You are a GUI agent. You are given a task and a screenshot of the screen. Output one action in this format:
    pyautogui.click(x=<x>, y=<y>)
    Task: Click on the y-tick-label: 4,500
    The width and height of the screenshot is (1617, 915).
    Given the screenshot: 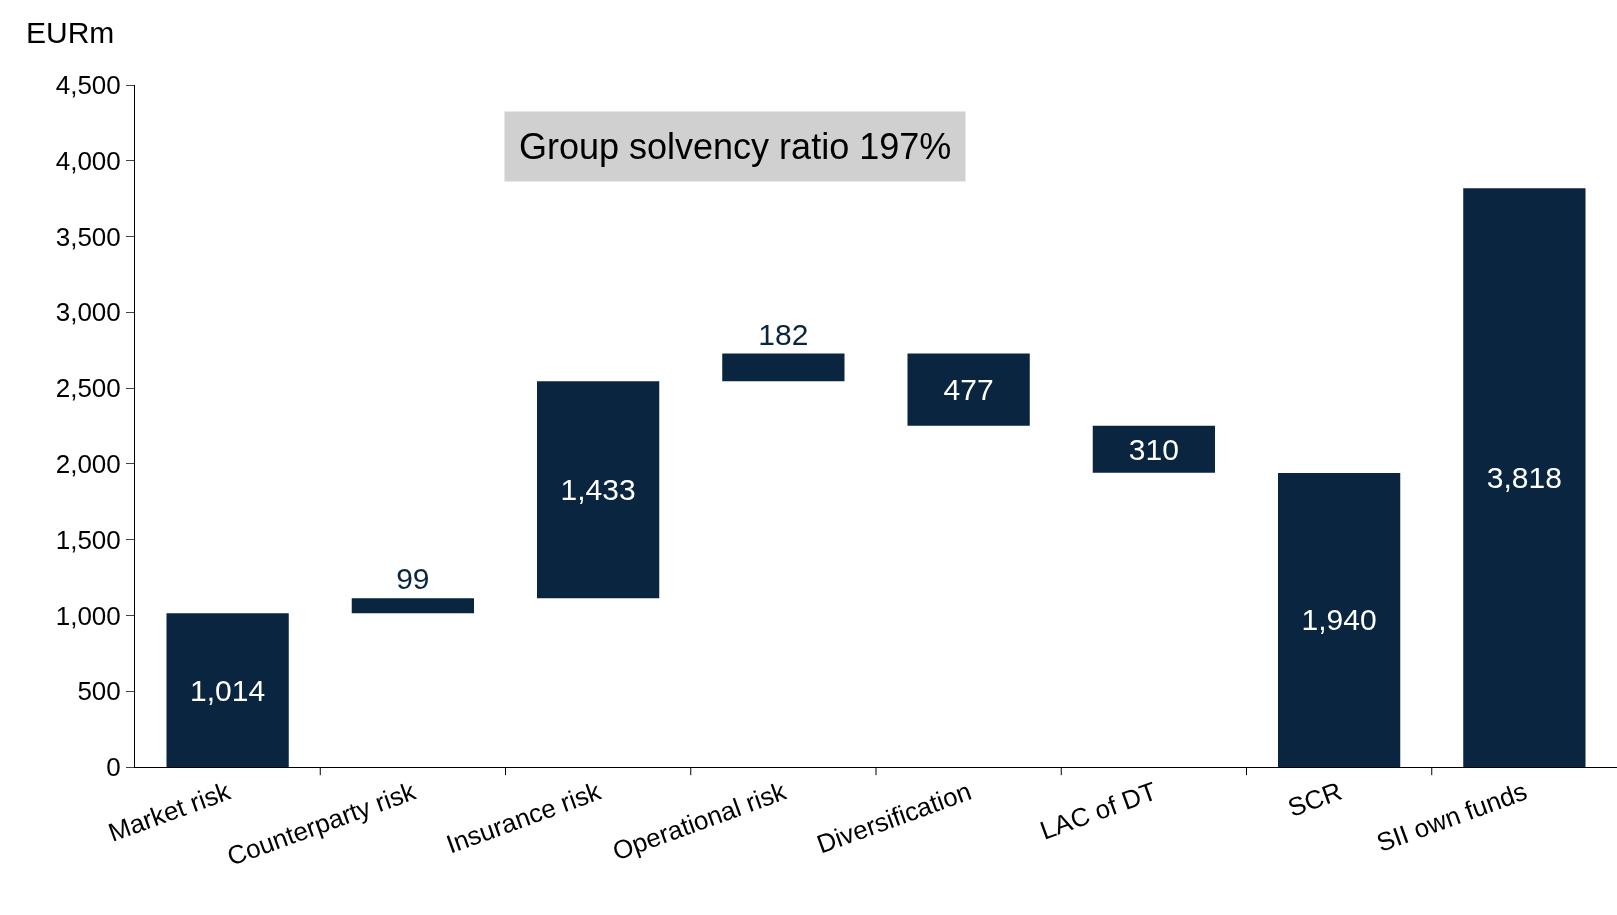 What is the action you would take?
    pyautogui.click(x=88, y=85)
    